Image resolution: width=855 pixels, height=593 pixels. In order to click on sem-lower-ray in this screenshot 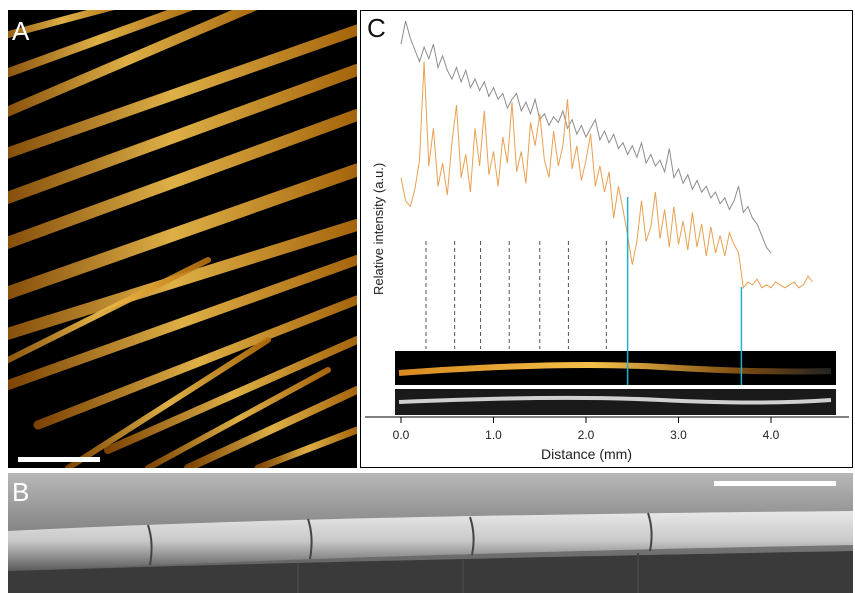, I will do `click(430, 572)`.